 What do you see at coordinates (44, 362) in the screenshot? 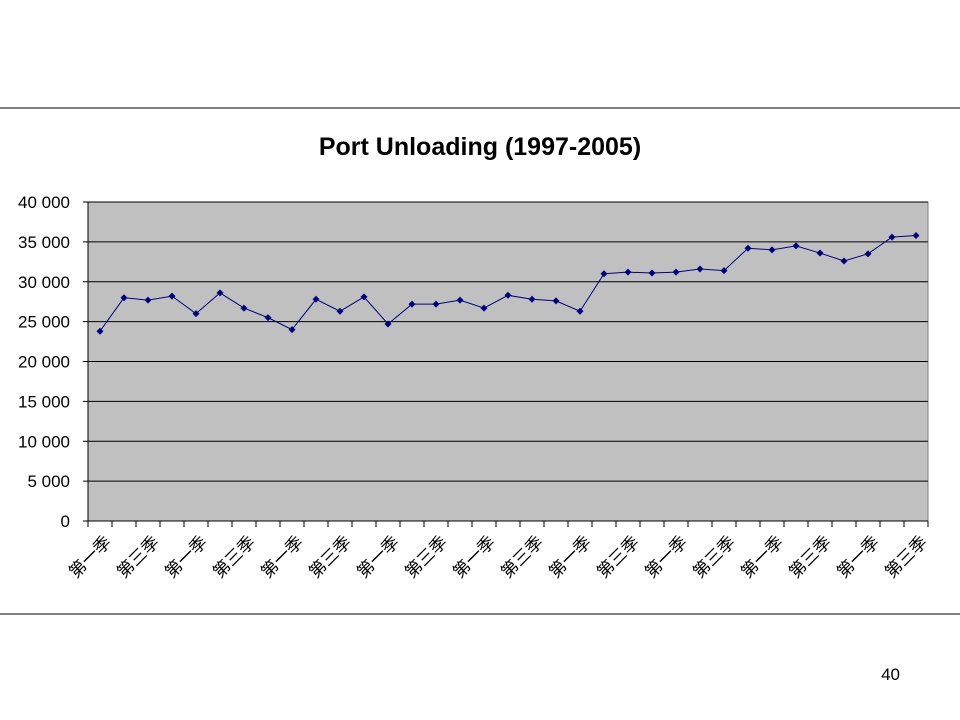
I see `y-tick-label: 20 000` at bounding box center [44, 362].